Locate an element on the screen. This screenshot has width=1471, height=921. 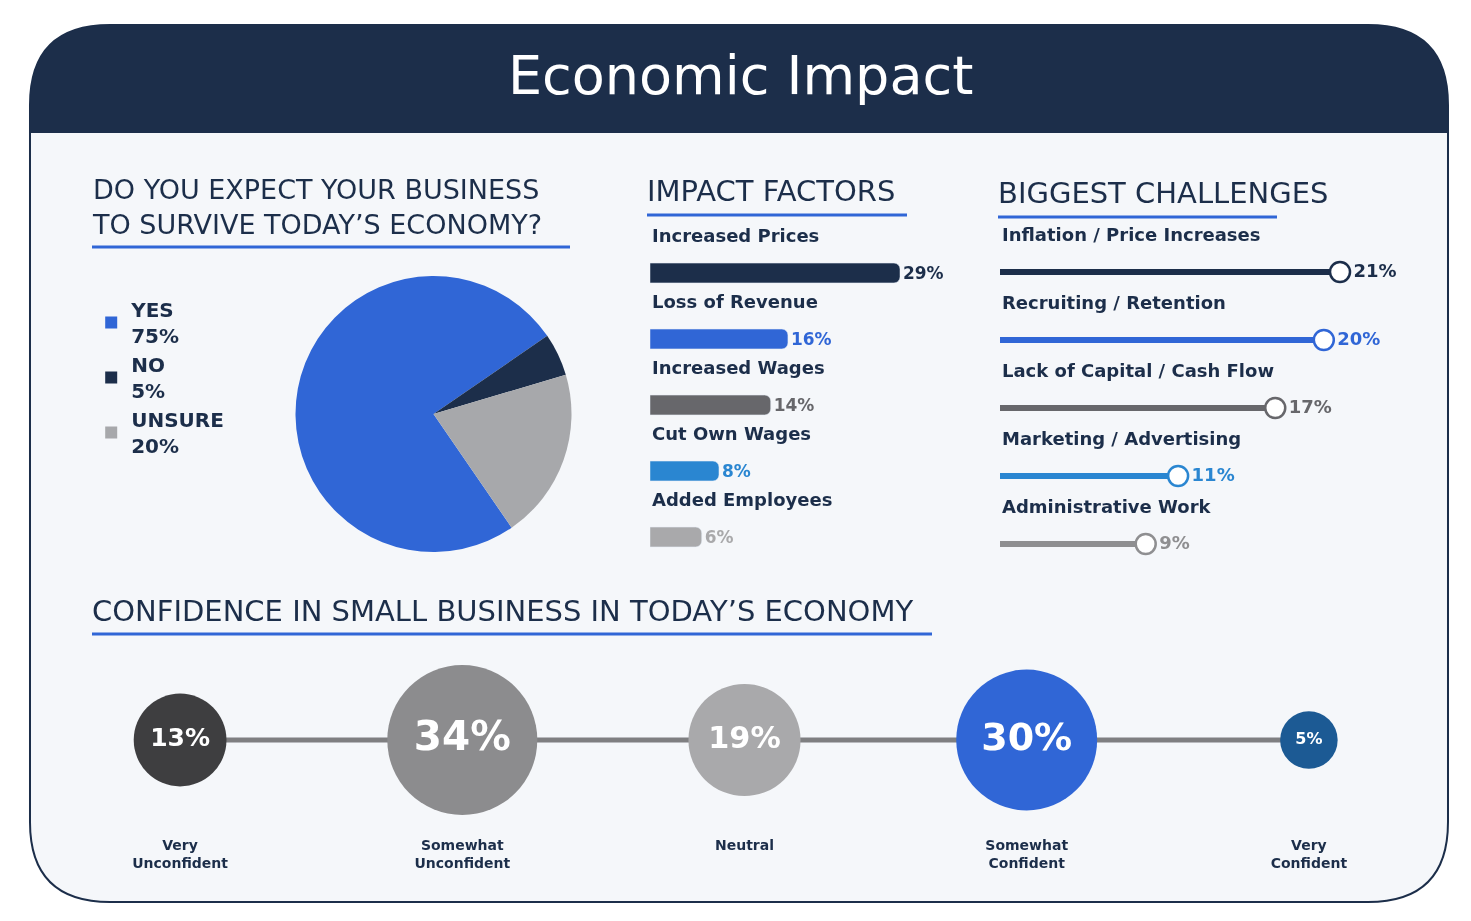
category-label: Very Confident is located at coordinates (1309, 854).